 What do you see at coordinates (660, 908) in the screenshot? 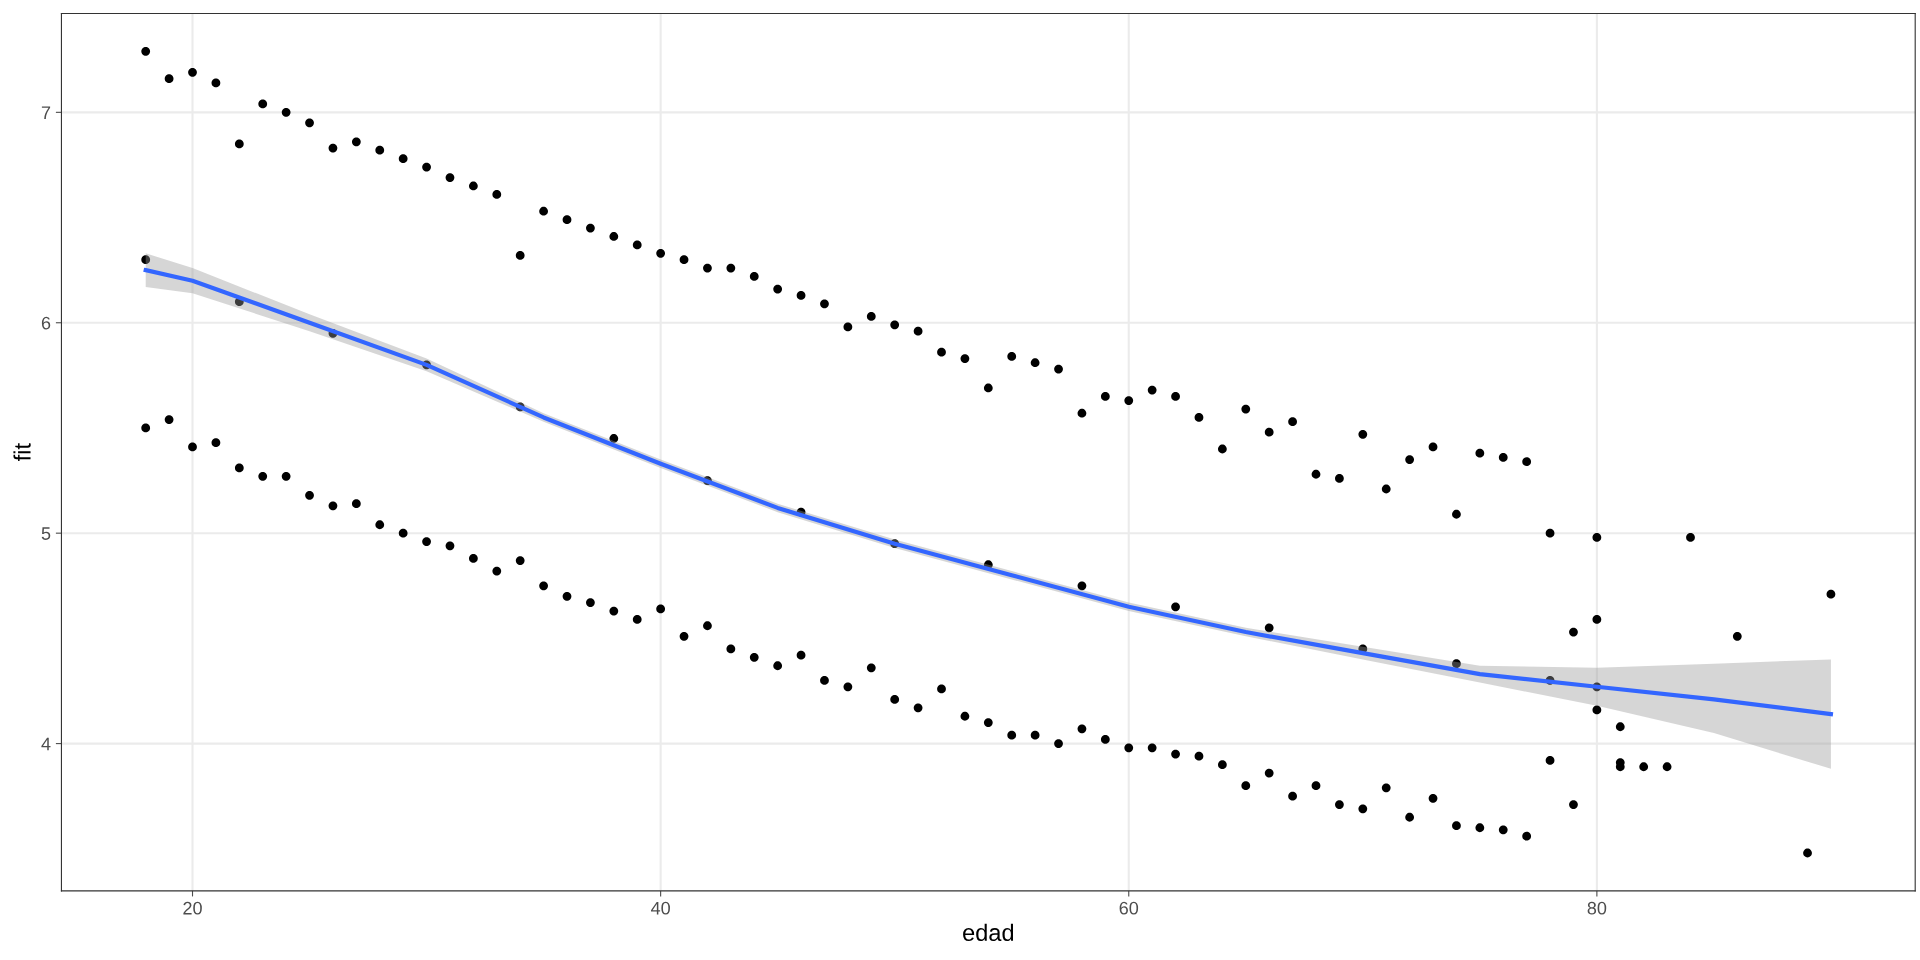
I see `x-tick-label: 40` at bounding box center [660, 908].